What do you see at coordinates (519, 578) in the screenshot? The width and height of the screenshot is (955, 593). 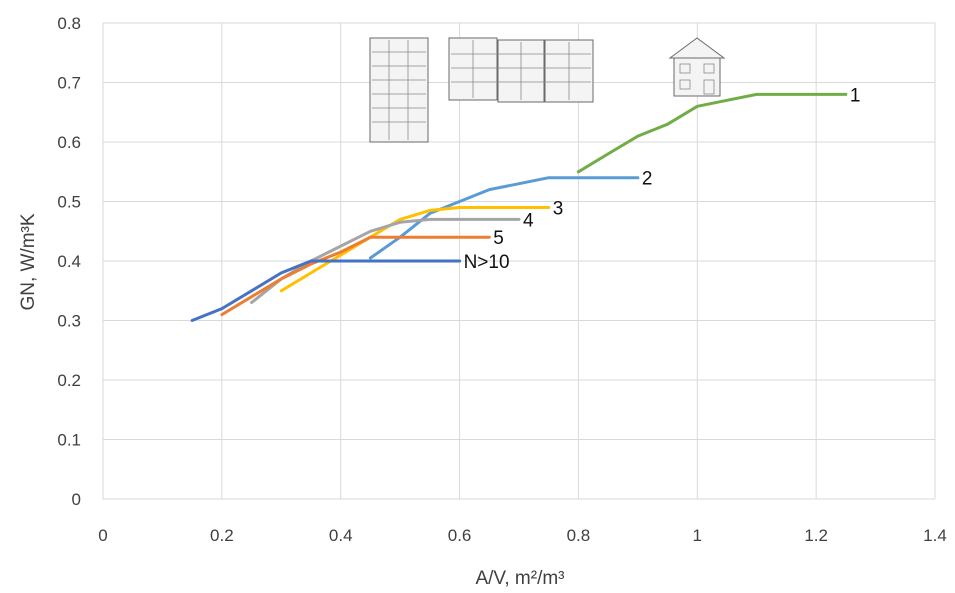 I see `x-axis-title: A/V, m²/m³` at bounding box center [519, 578].